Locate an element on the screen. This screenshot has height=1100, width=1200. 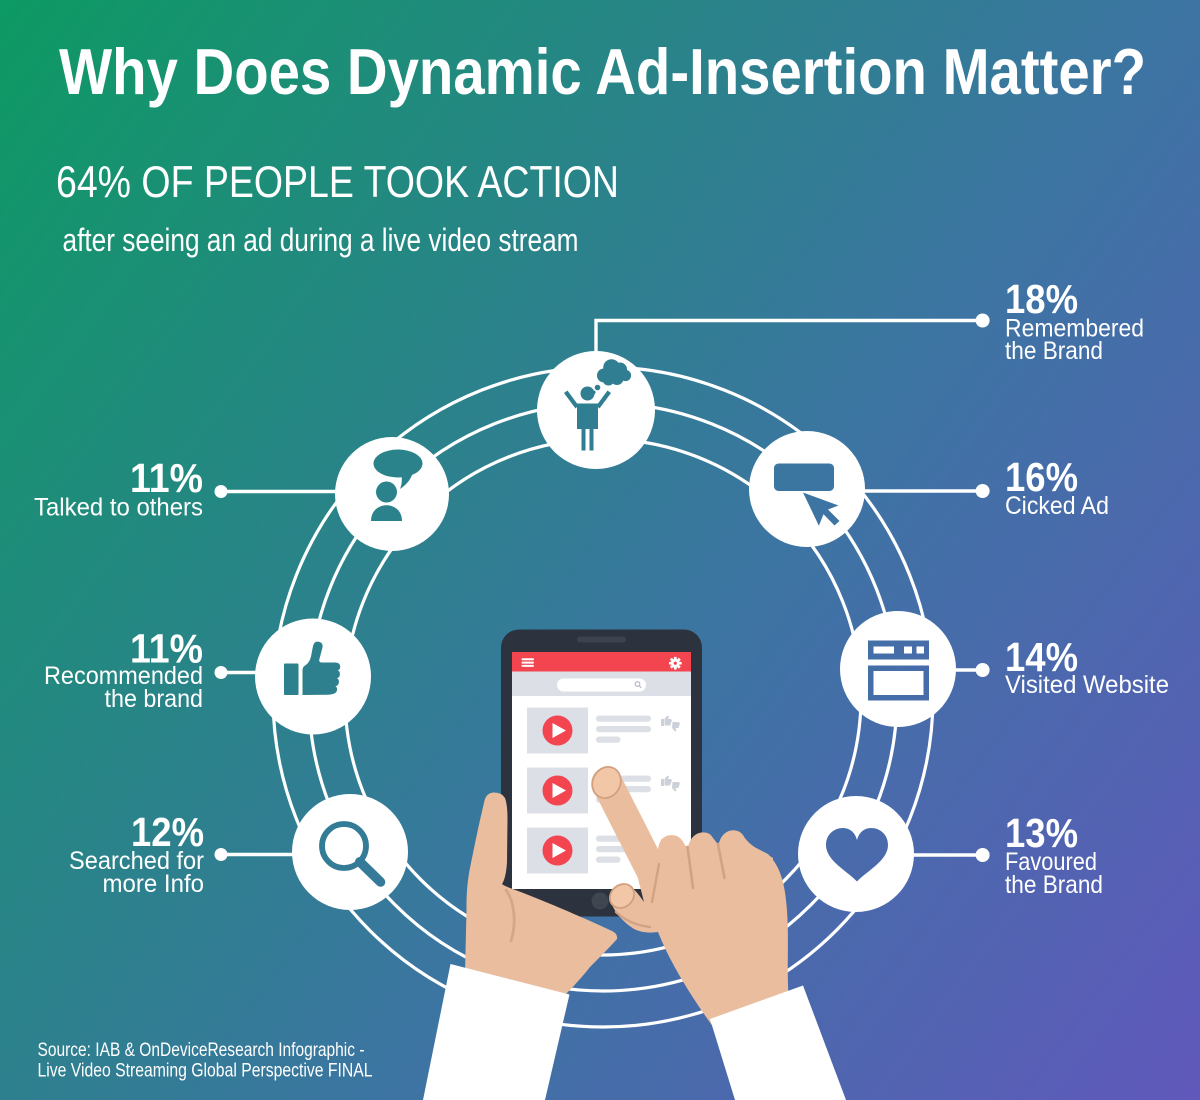
svg-text: 64% OF PEOPLE TOOK ACTION is located at coordinates (337, 182).